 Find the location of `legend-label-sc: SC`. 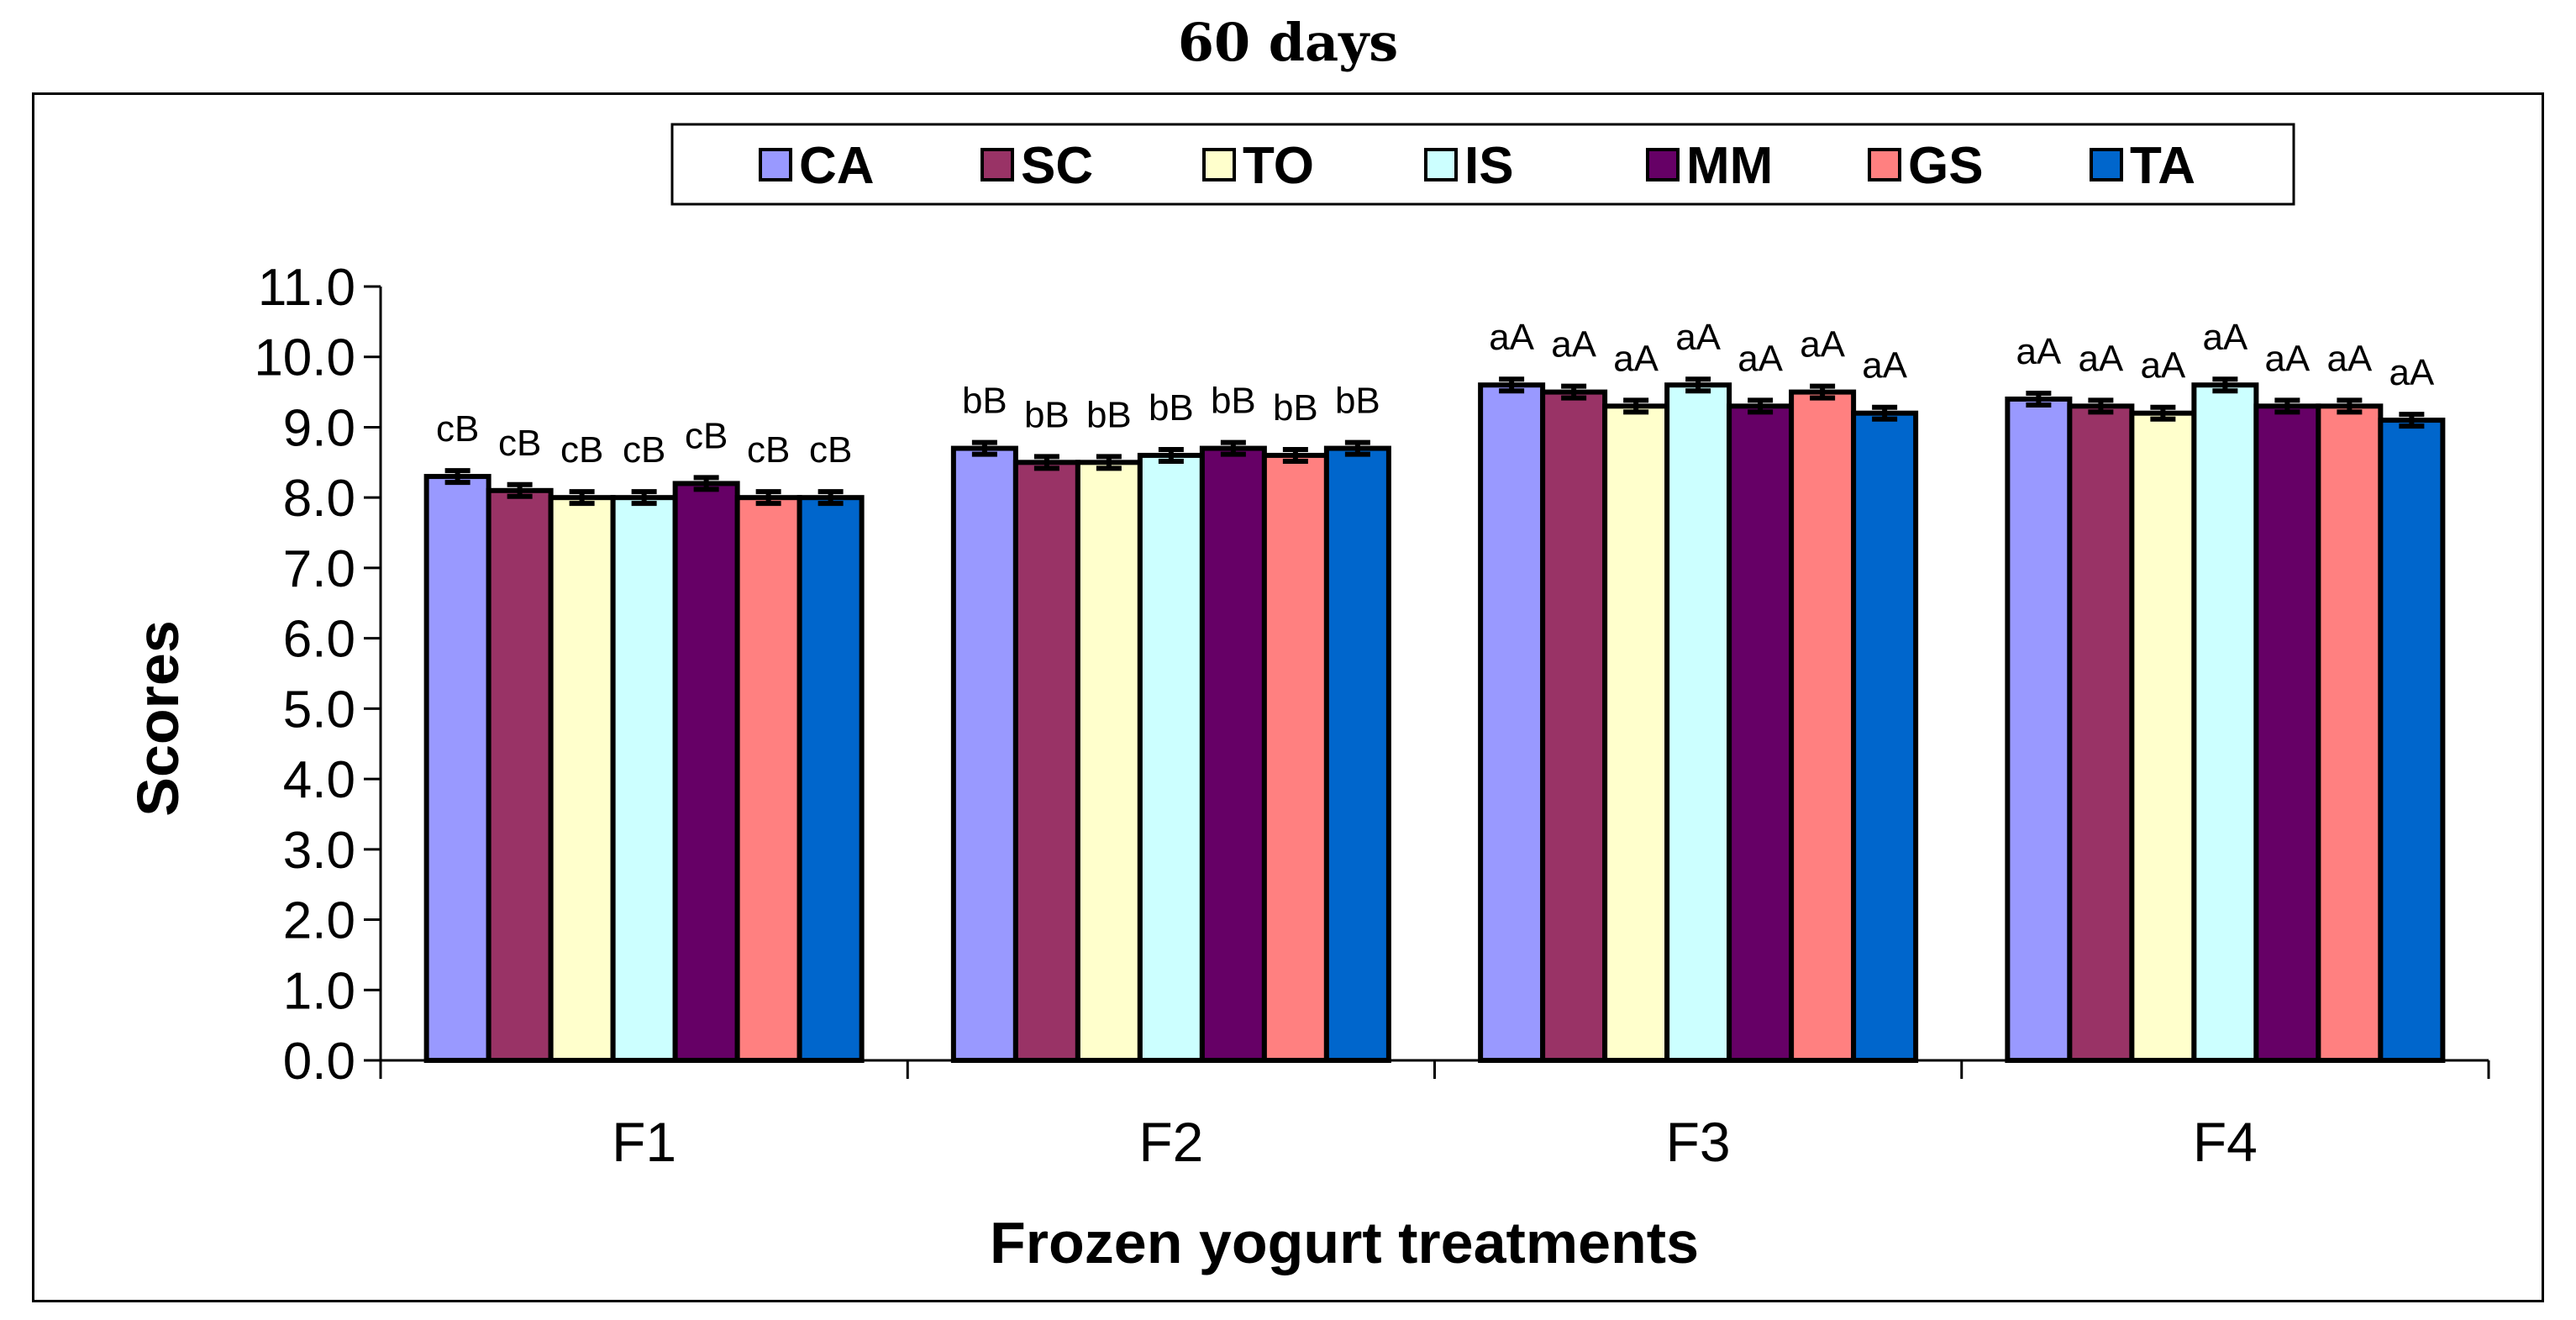

legend-label-sc: SC is located at coordinates (1057, 166).